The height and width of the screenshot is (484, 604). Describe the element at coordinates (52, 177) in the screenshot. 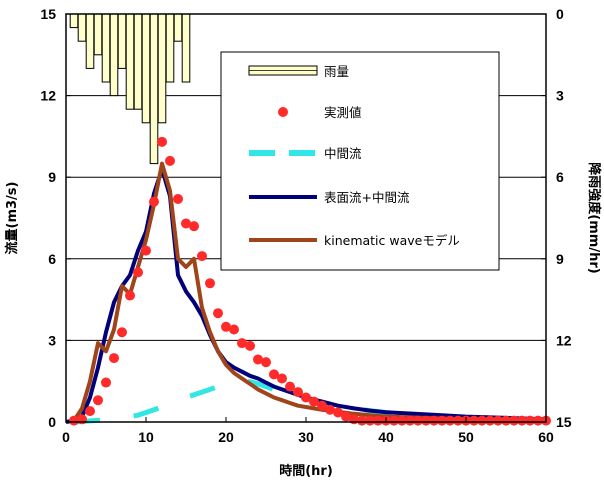

I see `y-tick-label: 9` at that location.